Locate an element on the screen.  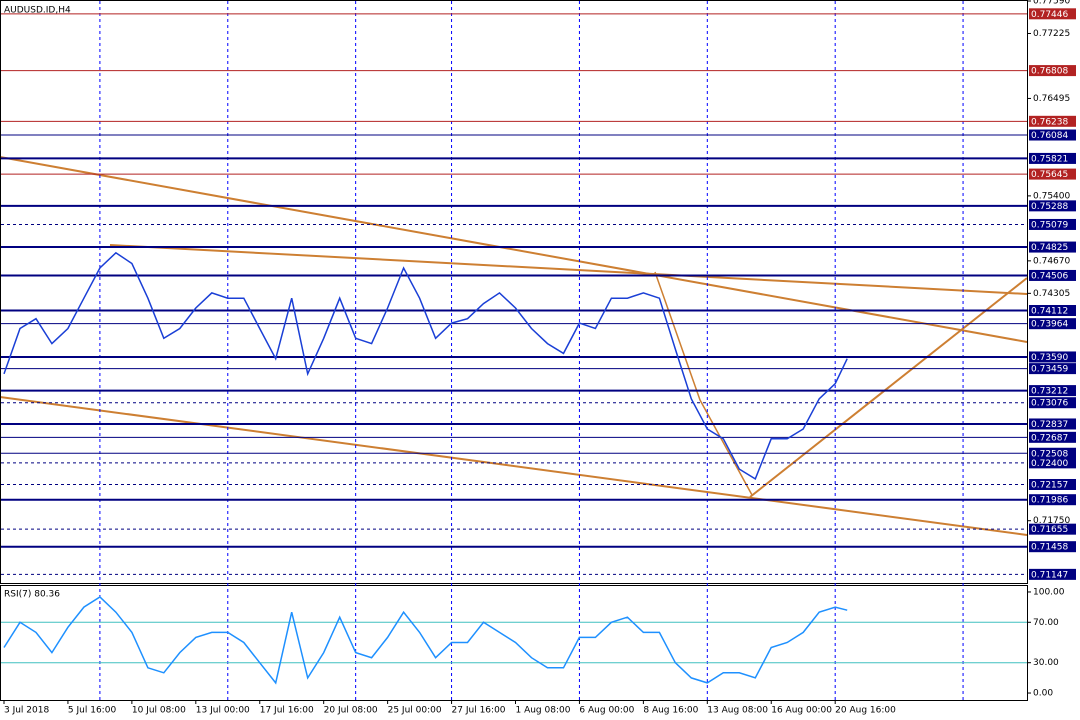
level-label: 0.77446 is located at coordinates (1049, 15).